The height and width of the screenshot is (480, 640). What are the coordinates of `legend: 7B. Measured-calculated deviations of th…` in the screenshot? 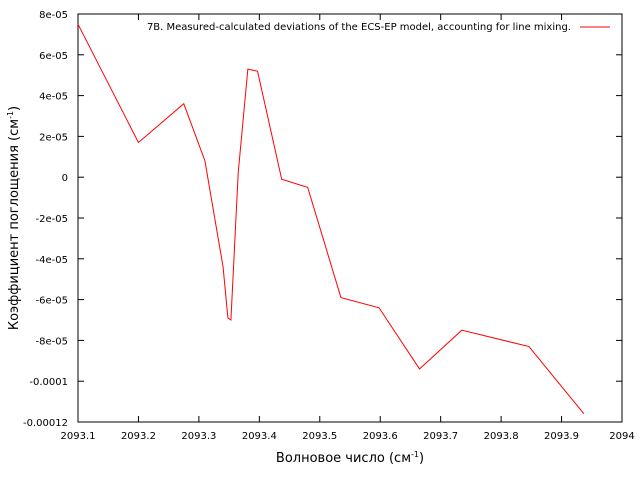 It's located at (378, 27).